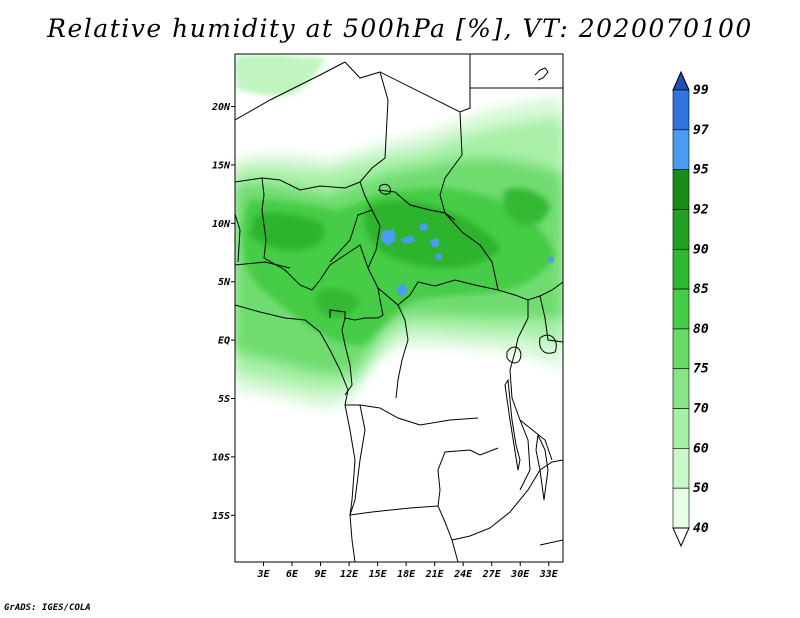 Image resolution: width=800 pixels, height=618 pixels. Describe the element at coordinates (701, 289) in the screenshot. I see `colorbar-label: 85` at that location.